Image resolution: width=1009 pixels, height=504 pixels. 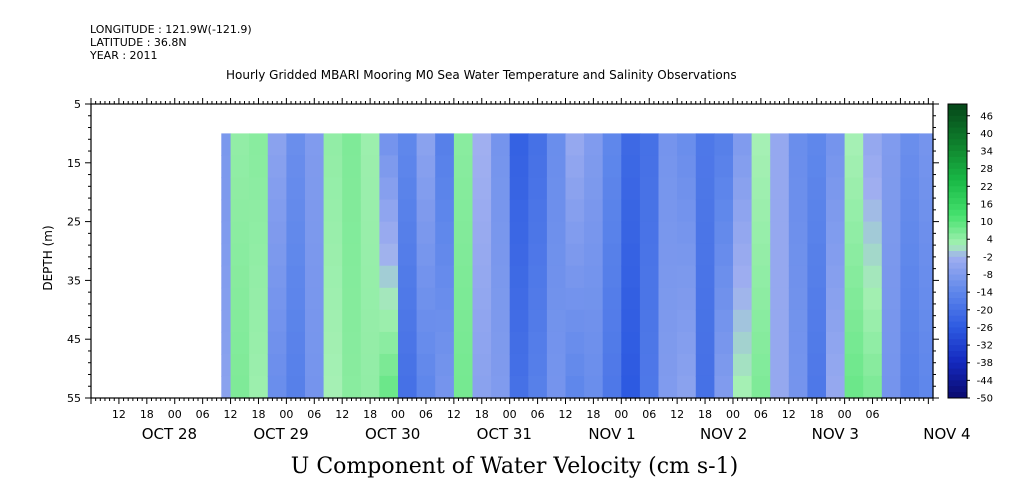 I want to click on x-tick-label: 00, so click(x=286, y=414).